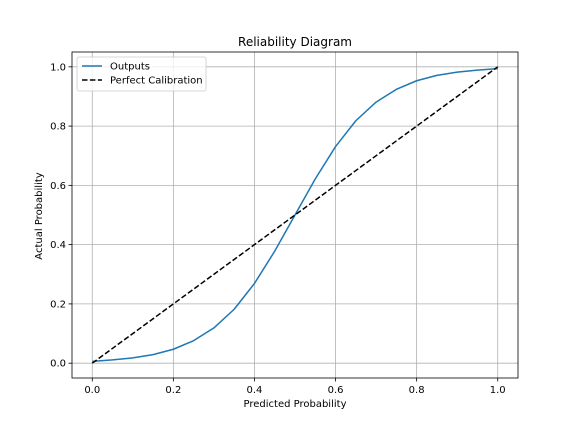 The image size is (576, 432). Describe the element at coordinates (58, 245) in the screenshot. I see `y-tick-label: 0.4` at that location.